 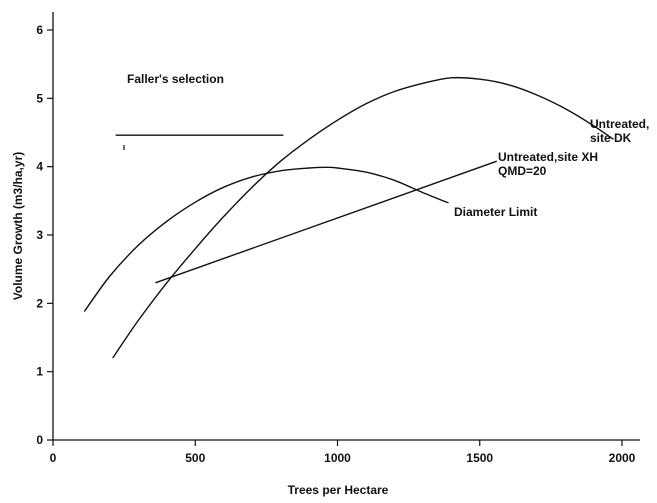 What do you see at coordinates (195, 458) in the screenshot?
I see `x-tick-label: 500` at bounding box center [195, 458].